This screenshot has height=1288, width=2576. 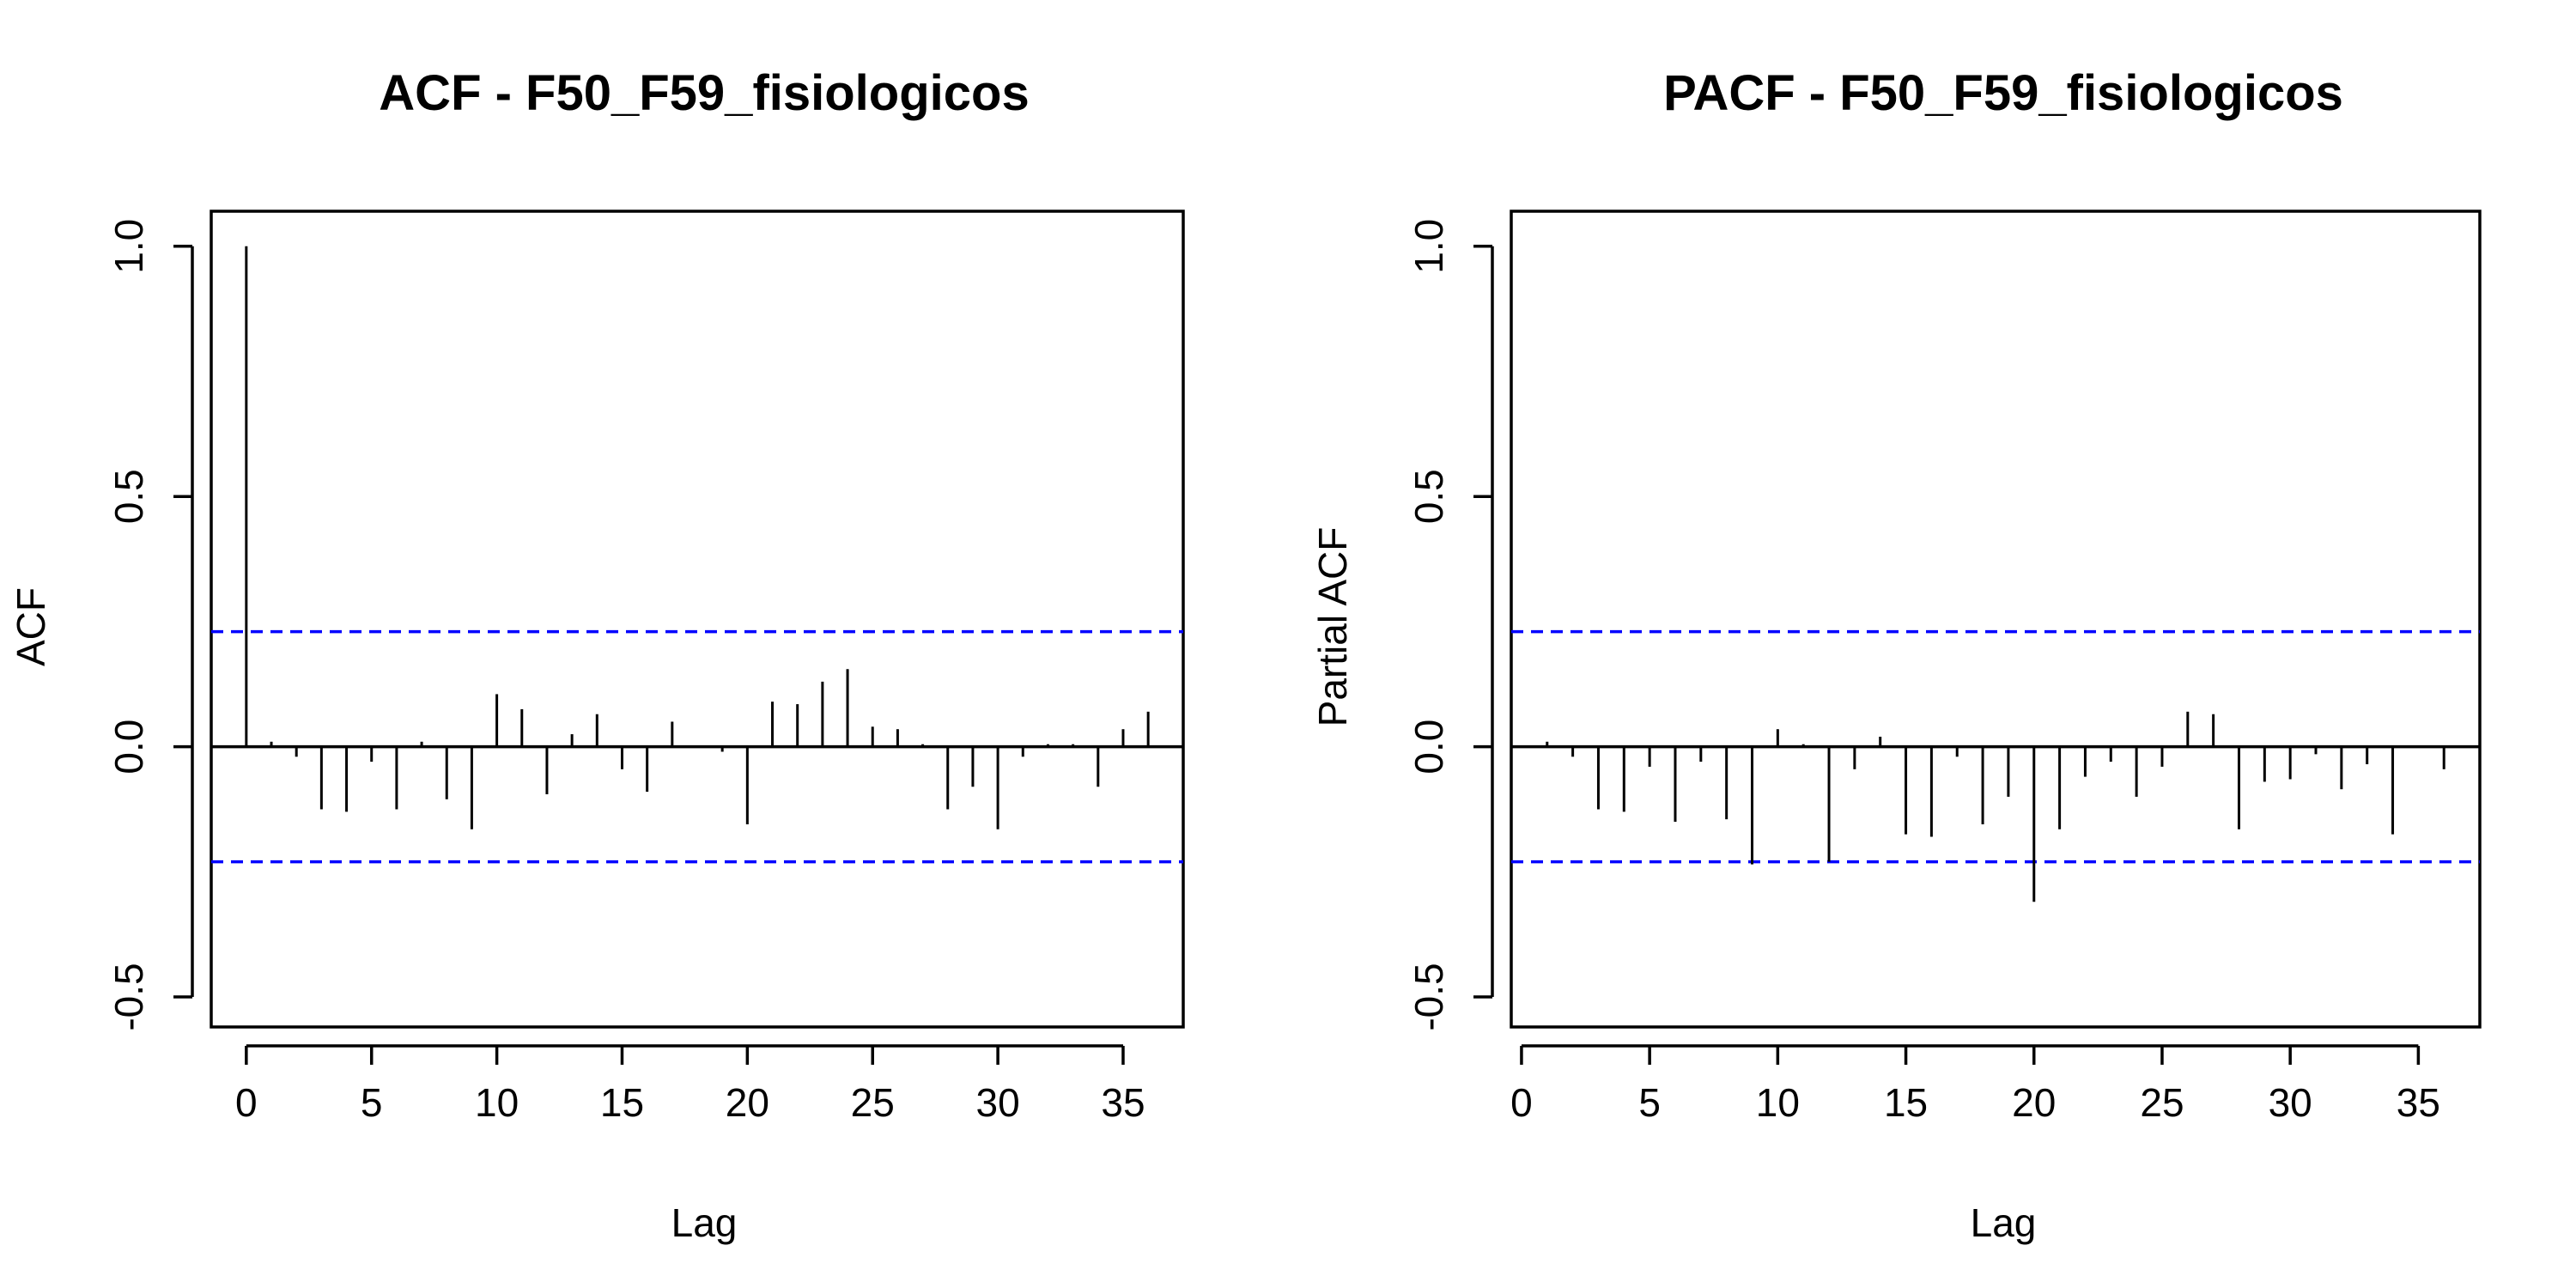 What do you see at coordinates (2162, 1102) in the screenshot?
I see `pacf-x-tick-label: 25` at bounding box center [2162, 1102].